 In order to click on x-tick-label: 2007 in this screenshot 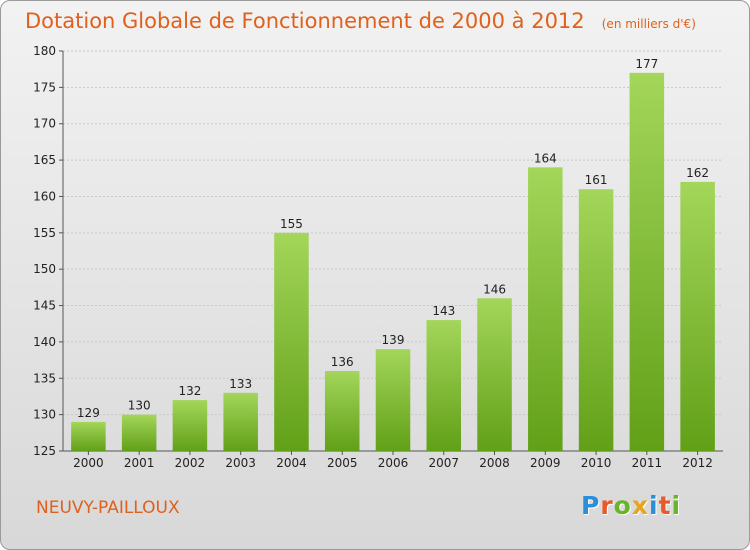, I will do `click(443, 463)`.